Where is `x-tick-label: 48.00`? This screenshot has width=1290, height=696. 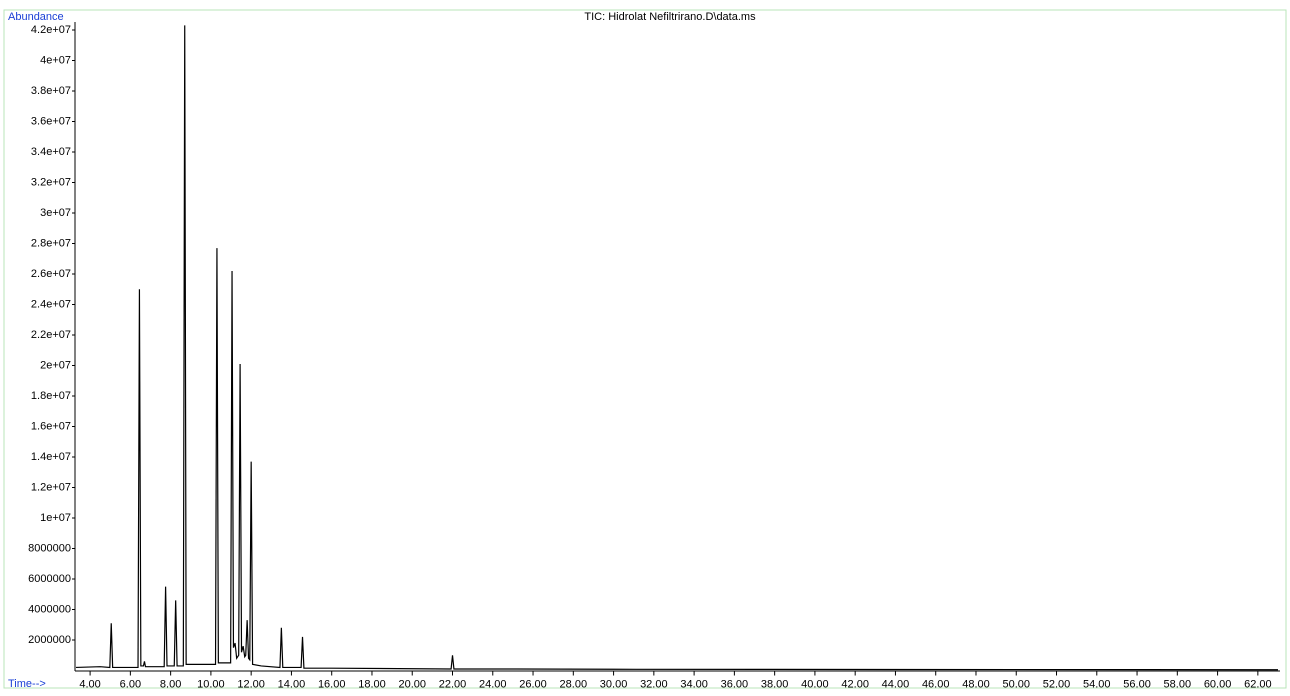 x-tick-label: 48.00 is located at coordinates (976, 684).